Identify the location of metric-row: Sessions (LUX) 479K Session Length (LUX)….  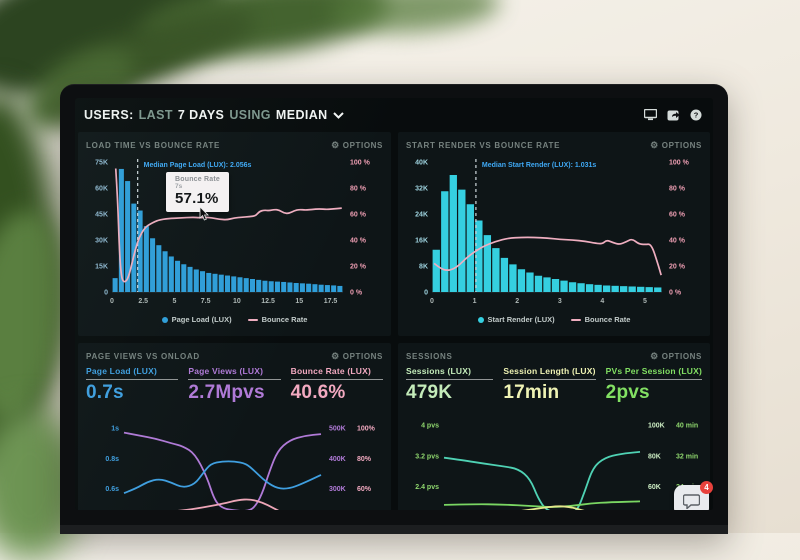
(554, 388).